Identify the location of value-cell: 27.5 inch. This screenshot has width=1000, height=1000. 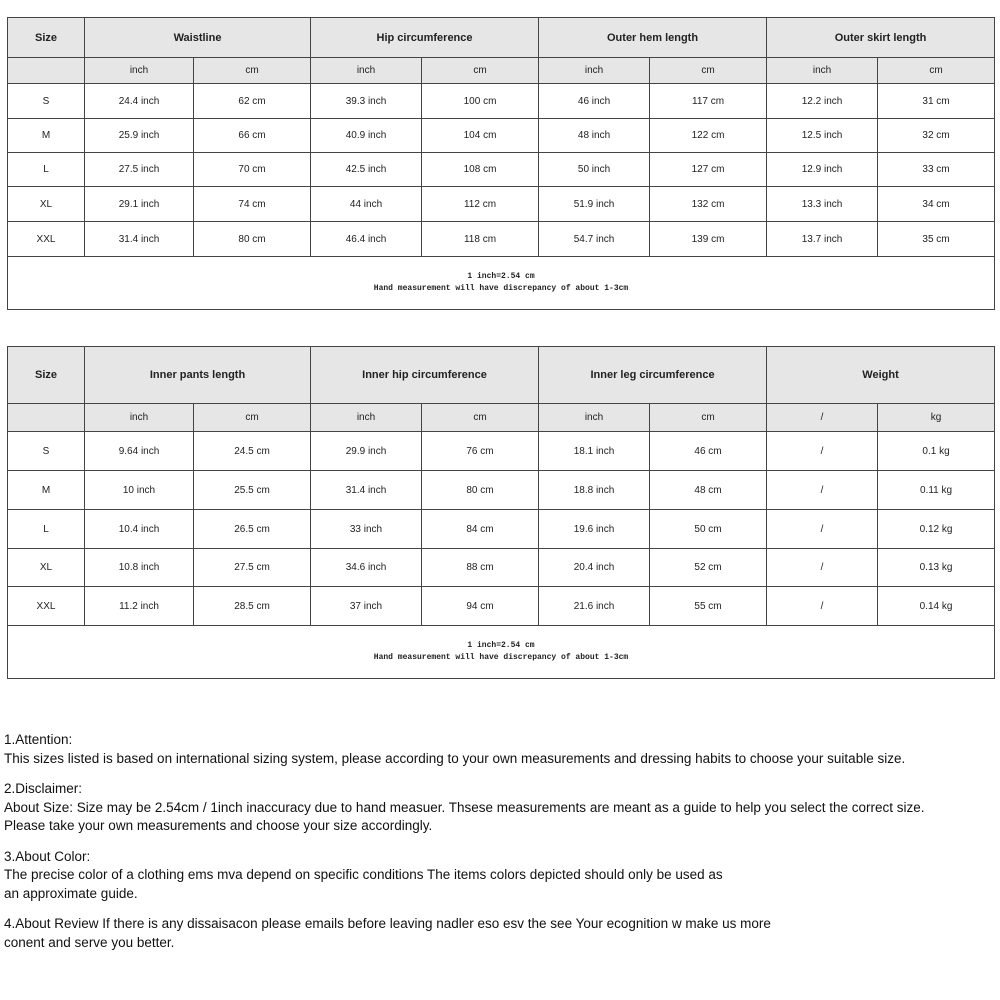
(139, 169).